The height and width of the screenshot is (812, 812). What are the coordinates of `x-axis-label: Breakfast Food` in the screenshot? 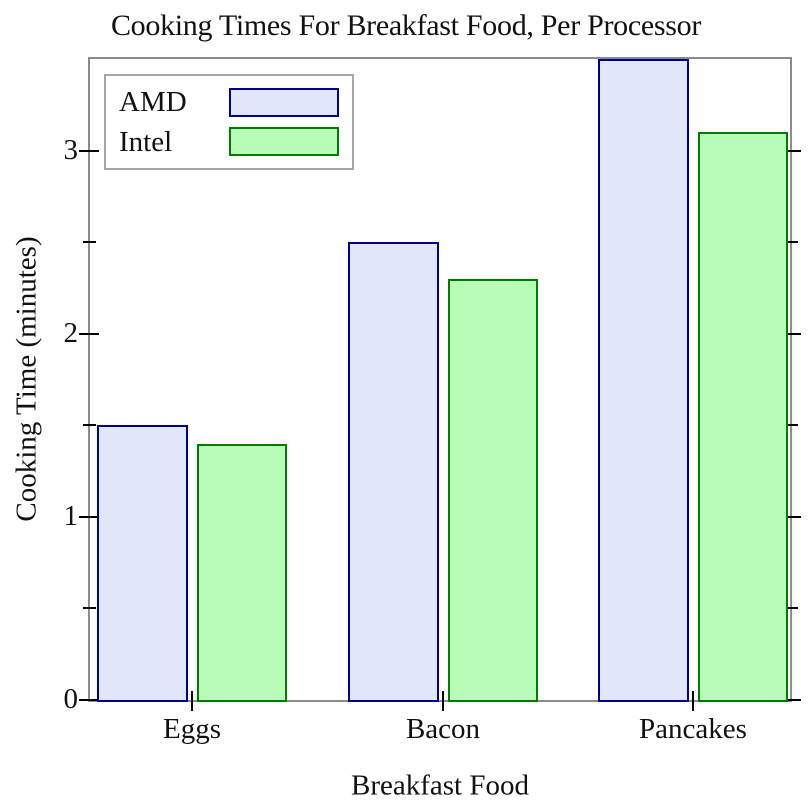 It's located at (440, 785).